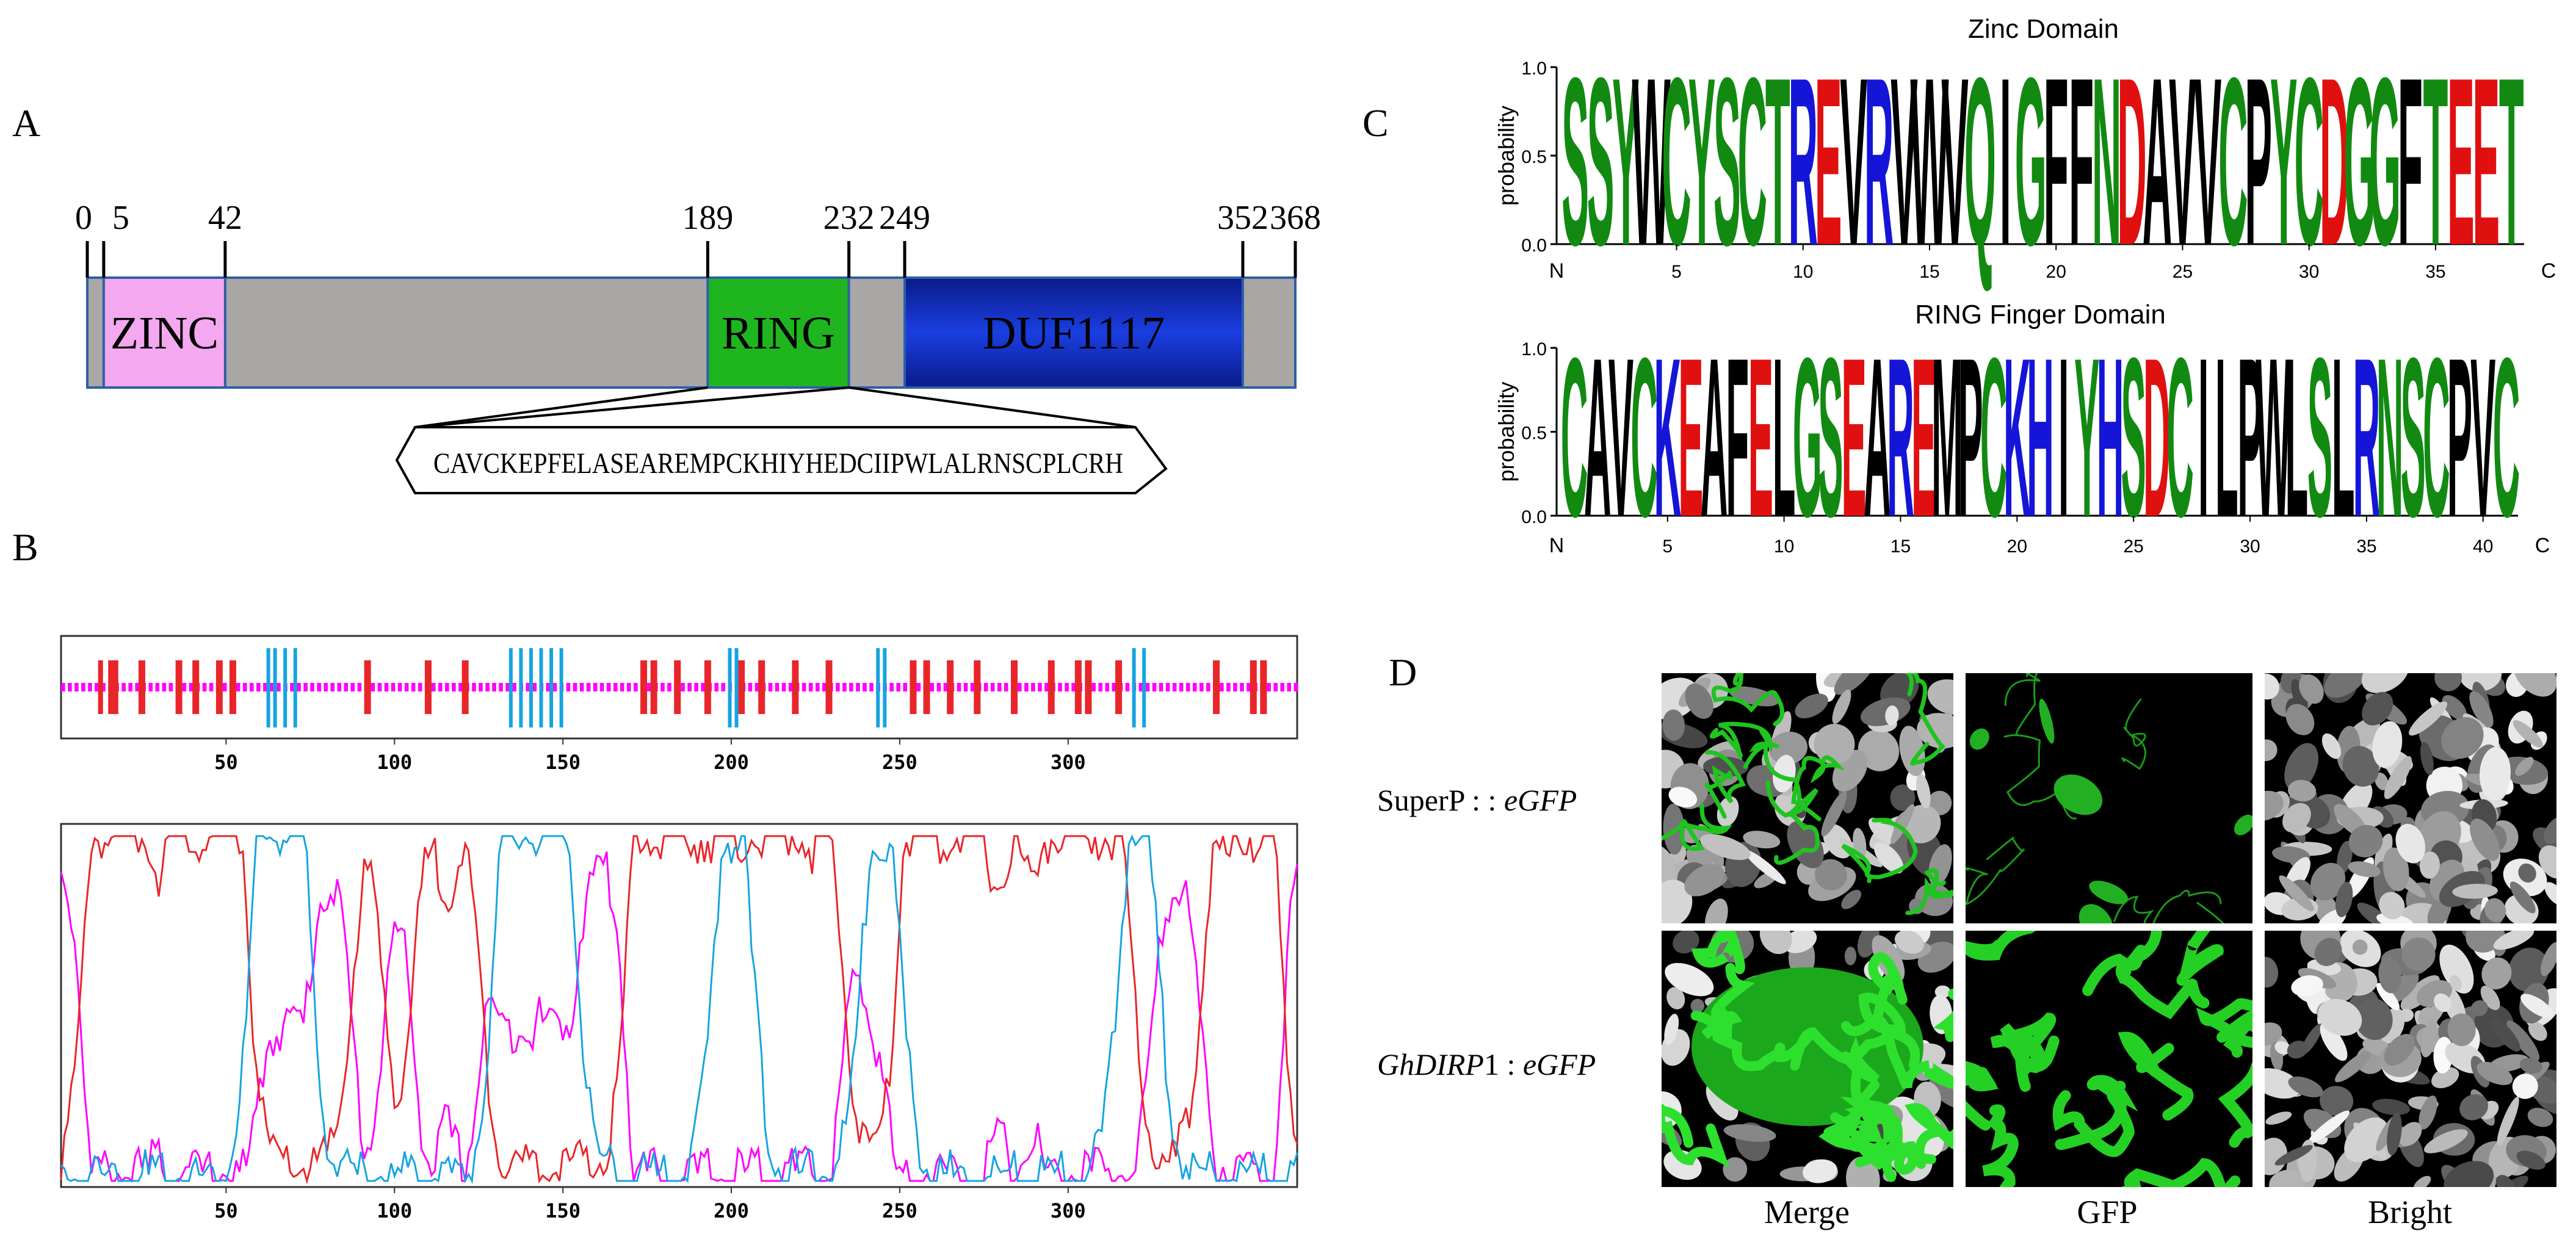 The width and height of the screenshot is (2576, 1245). Describe the element at coordinates (1486, 1064) in the screenshot. I see `row-label-ghdirp1: GhDIRP1 : eGFP` at that location.